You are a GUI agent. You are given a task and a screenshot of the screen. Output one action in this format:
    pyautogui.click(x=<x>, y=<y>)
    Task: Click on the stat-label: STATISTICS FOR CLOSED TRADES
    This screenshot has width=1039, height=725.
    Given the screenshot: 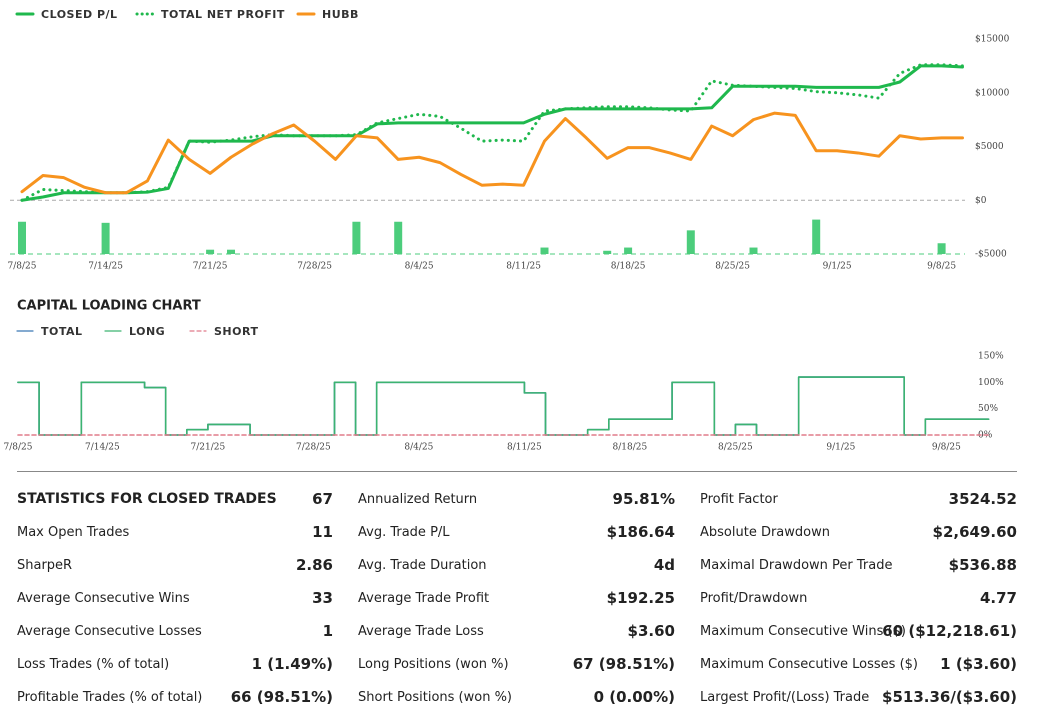 What is the action you would take?
    pyautogui.click(x=147, y=499)
    